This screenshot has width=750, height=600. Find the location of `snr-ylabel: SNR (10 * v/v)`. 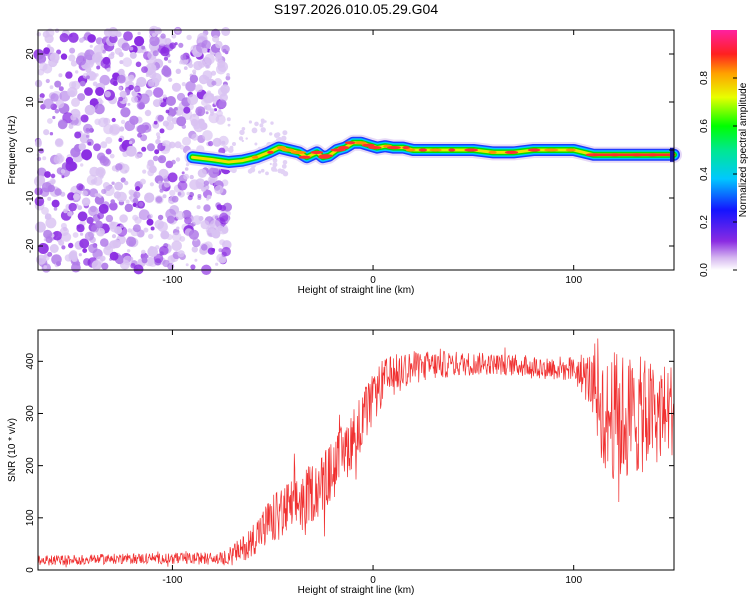

snr-ylabel: SNR (10 * v/v) is located at coordinates (12, 450).